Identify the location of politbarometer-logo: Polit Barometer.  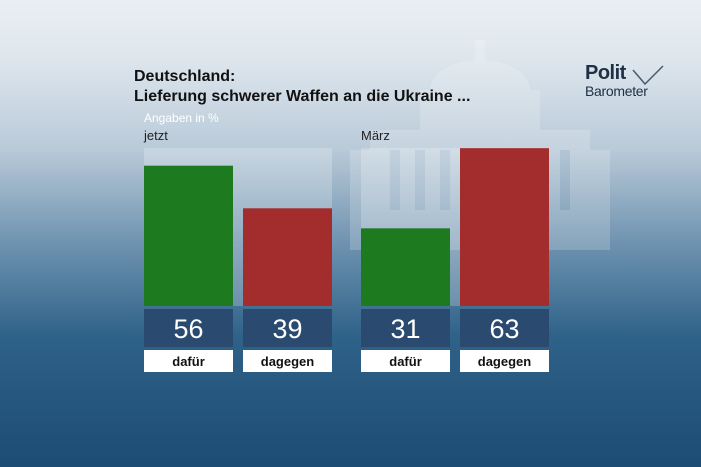
(625, 83).